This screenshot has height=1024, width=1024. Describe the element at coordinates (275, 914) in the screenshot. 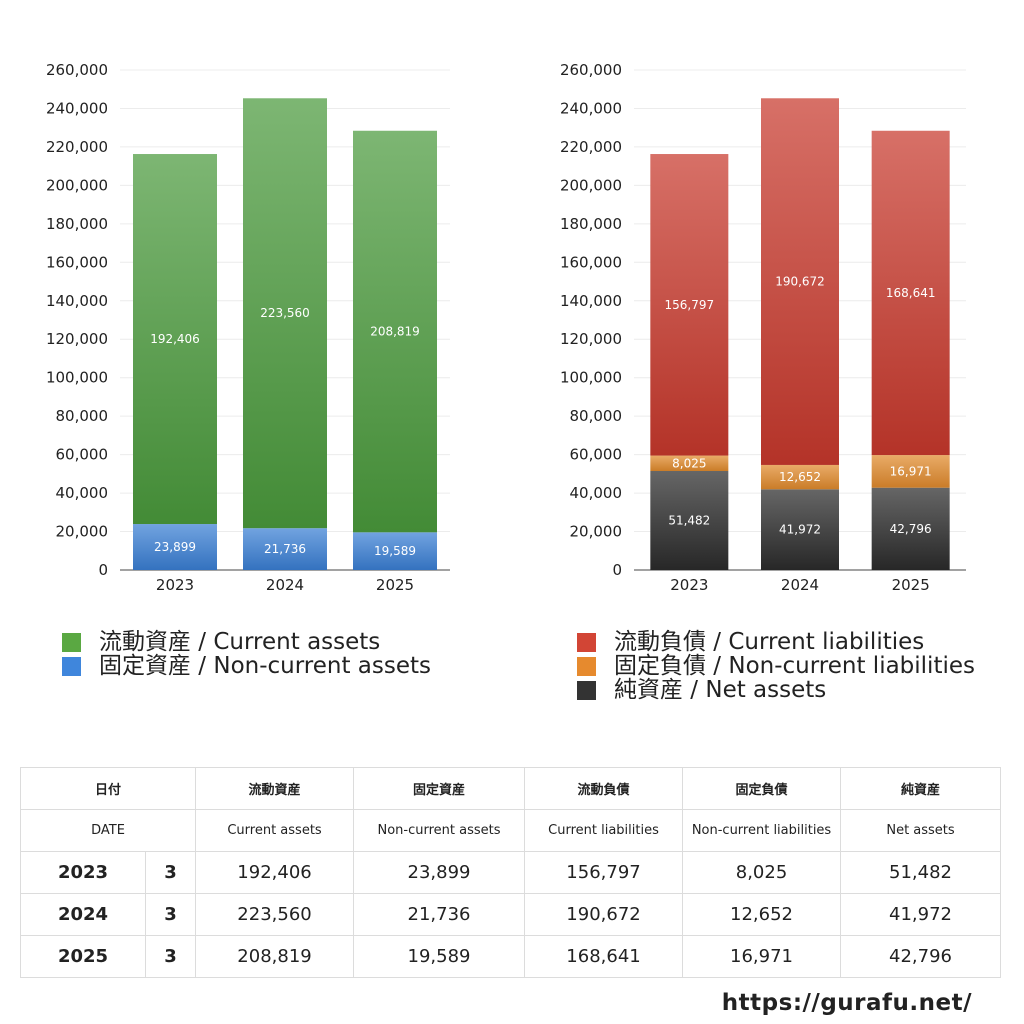

I see `cell-current-assets: 223,560` at that location.